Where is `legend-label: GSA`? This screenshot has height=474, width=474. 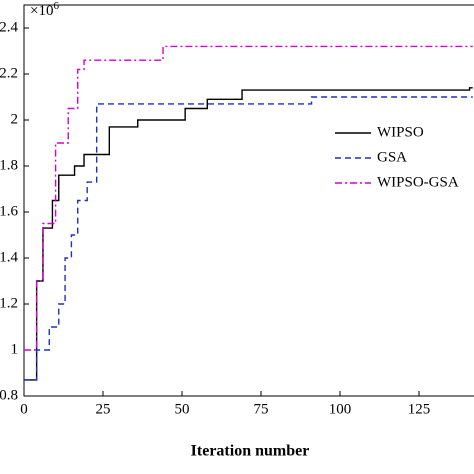 legend-label: GSA is located at coordinates (392, 157).